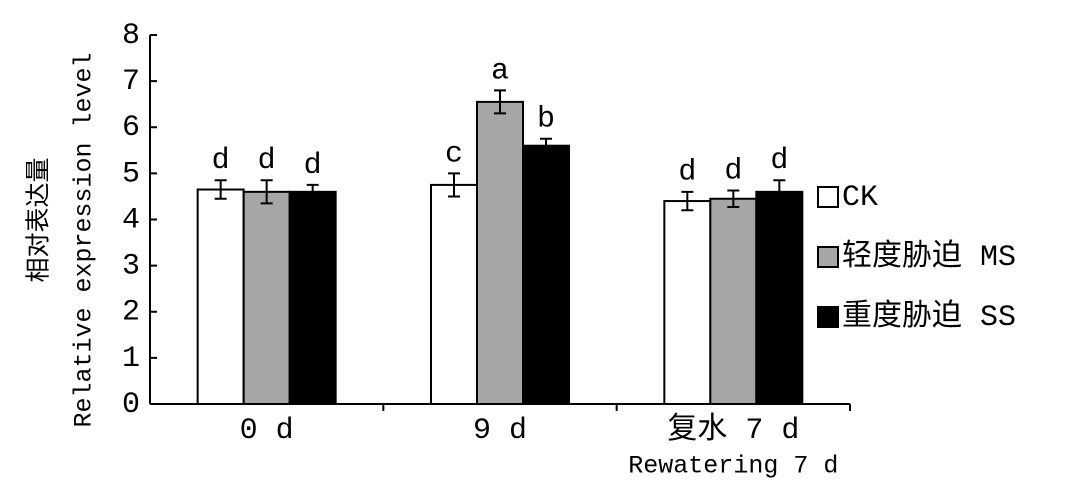 This screenshot has height=498, width=1070. I want to click on y-tick-label: 5, so click(131, 174).